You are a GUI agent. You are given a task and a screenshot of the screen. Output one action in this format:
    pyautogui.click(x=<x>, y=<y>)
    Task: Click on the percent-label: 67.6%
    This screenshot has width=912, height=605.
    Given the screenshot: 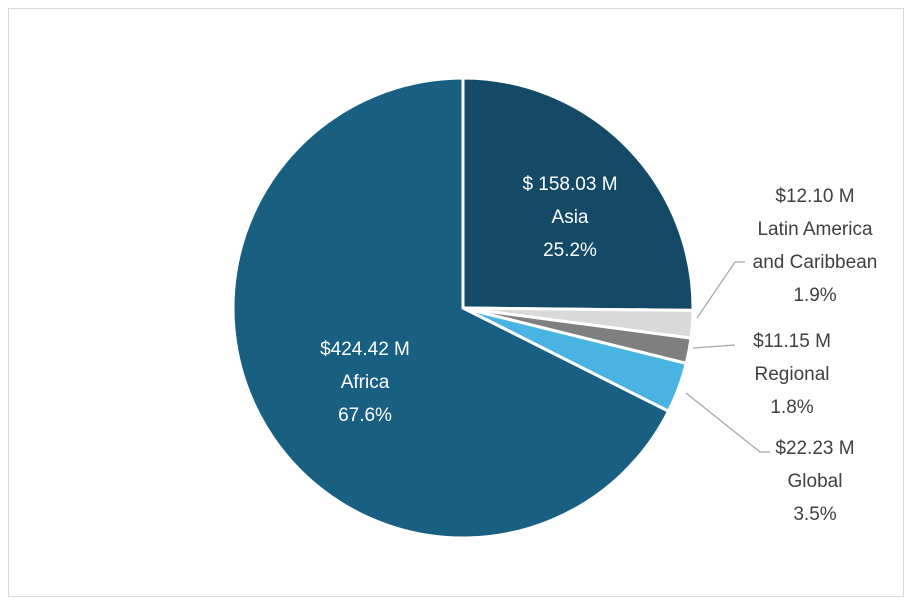 What is the action you would take?
    pyautogui.click(x=365, y=415)
    